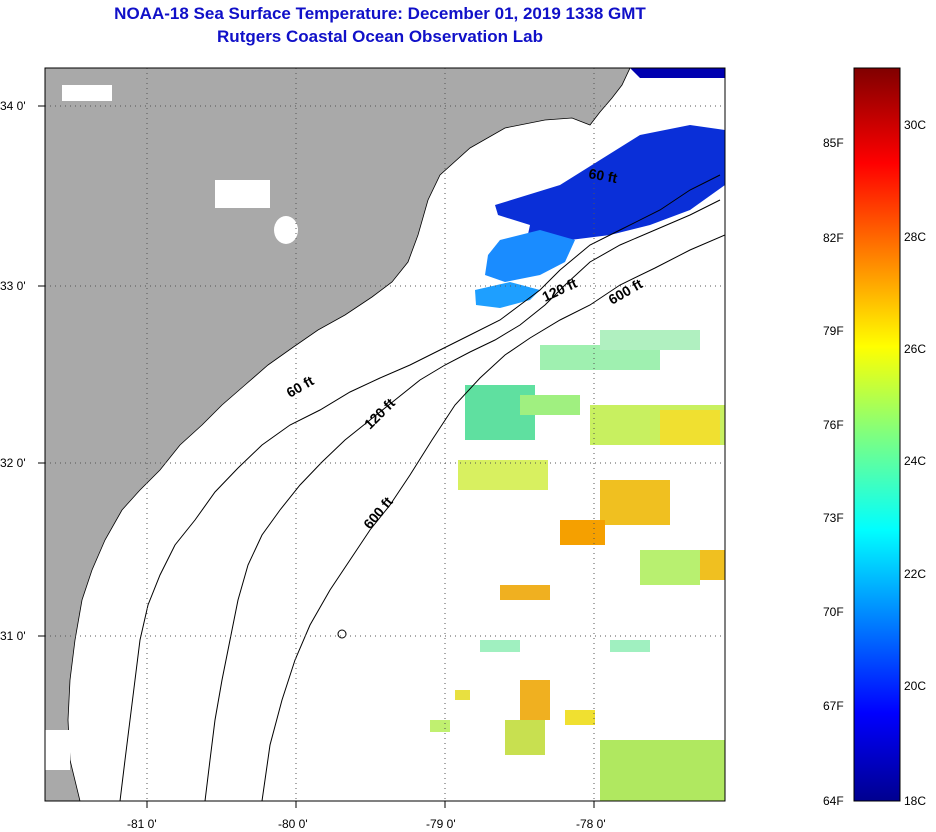 Image resolution: width=936 pixels, height=832 pixels. I want to click on colorbar-c-label: 26C, so click(915, 349).